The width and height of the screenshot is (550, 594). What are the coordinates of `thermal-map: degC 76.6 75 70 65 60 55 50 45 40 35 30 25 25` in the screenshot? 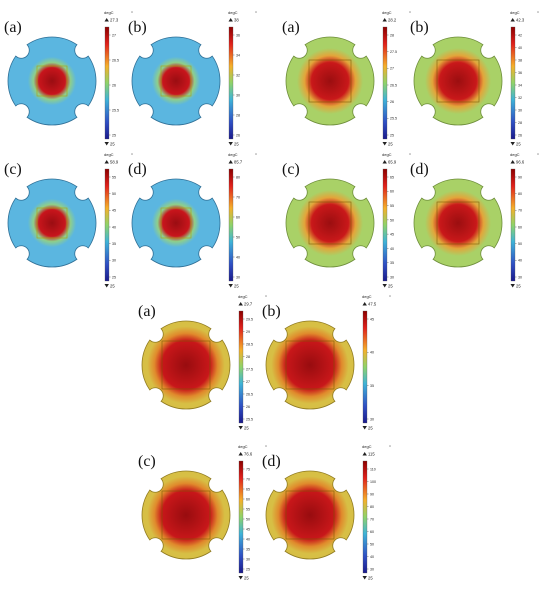 It's located at (204, 512).